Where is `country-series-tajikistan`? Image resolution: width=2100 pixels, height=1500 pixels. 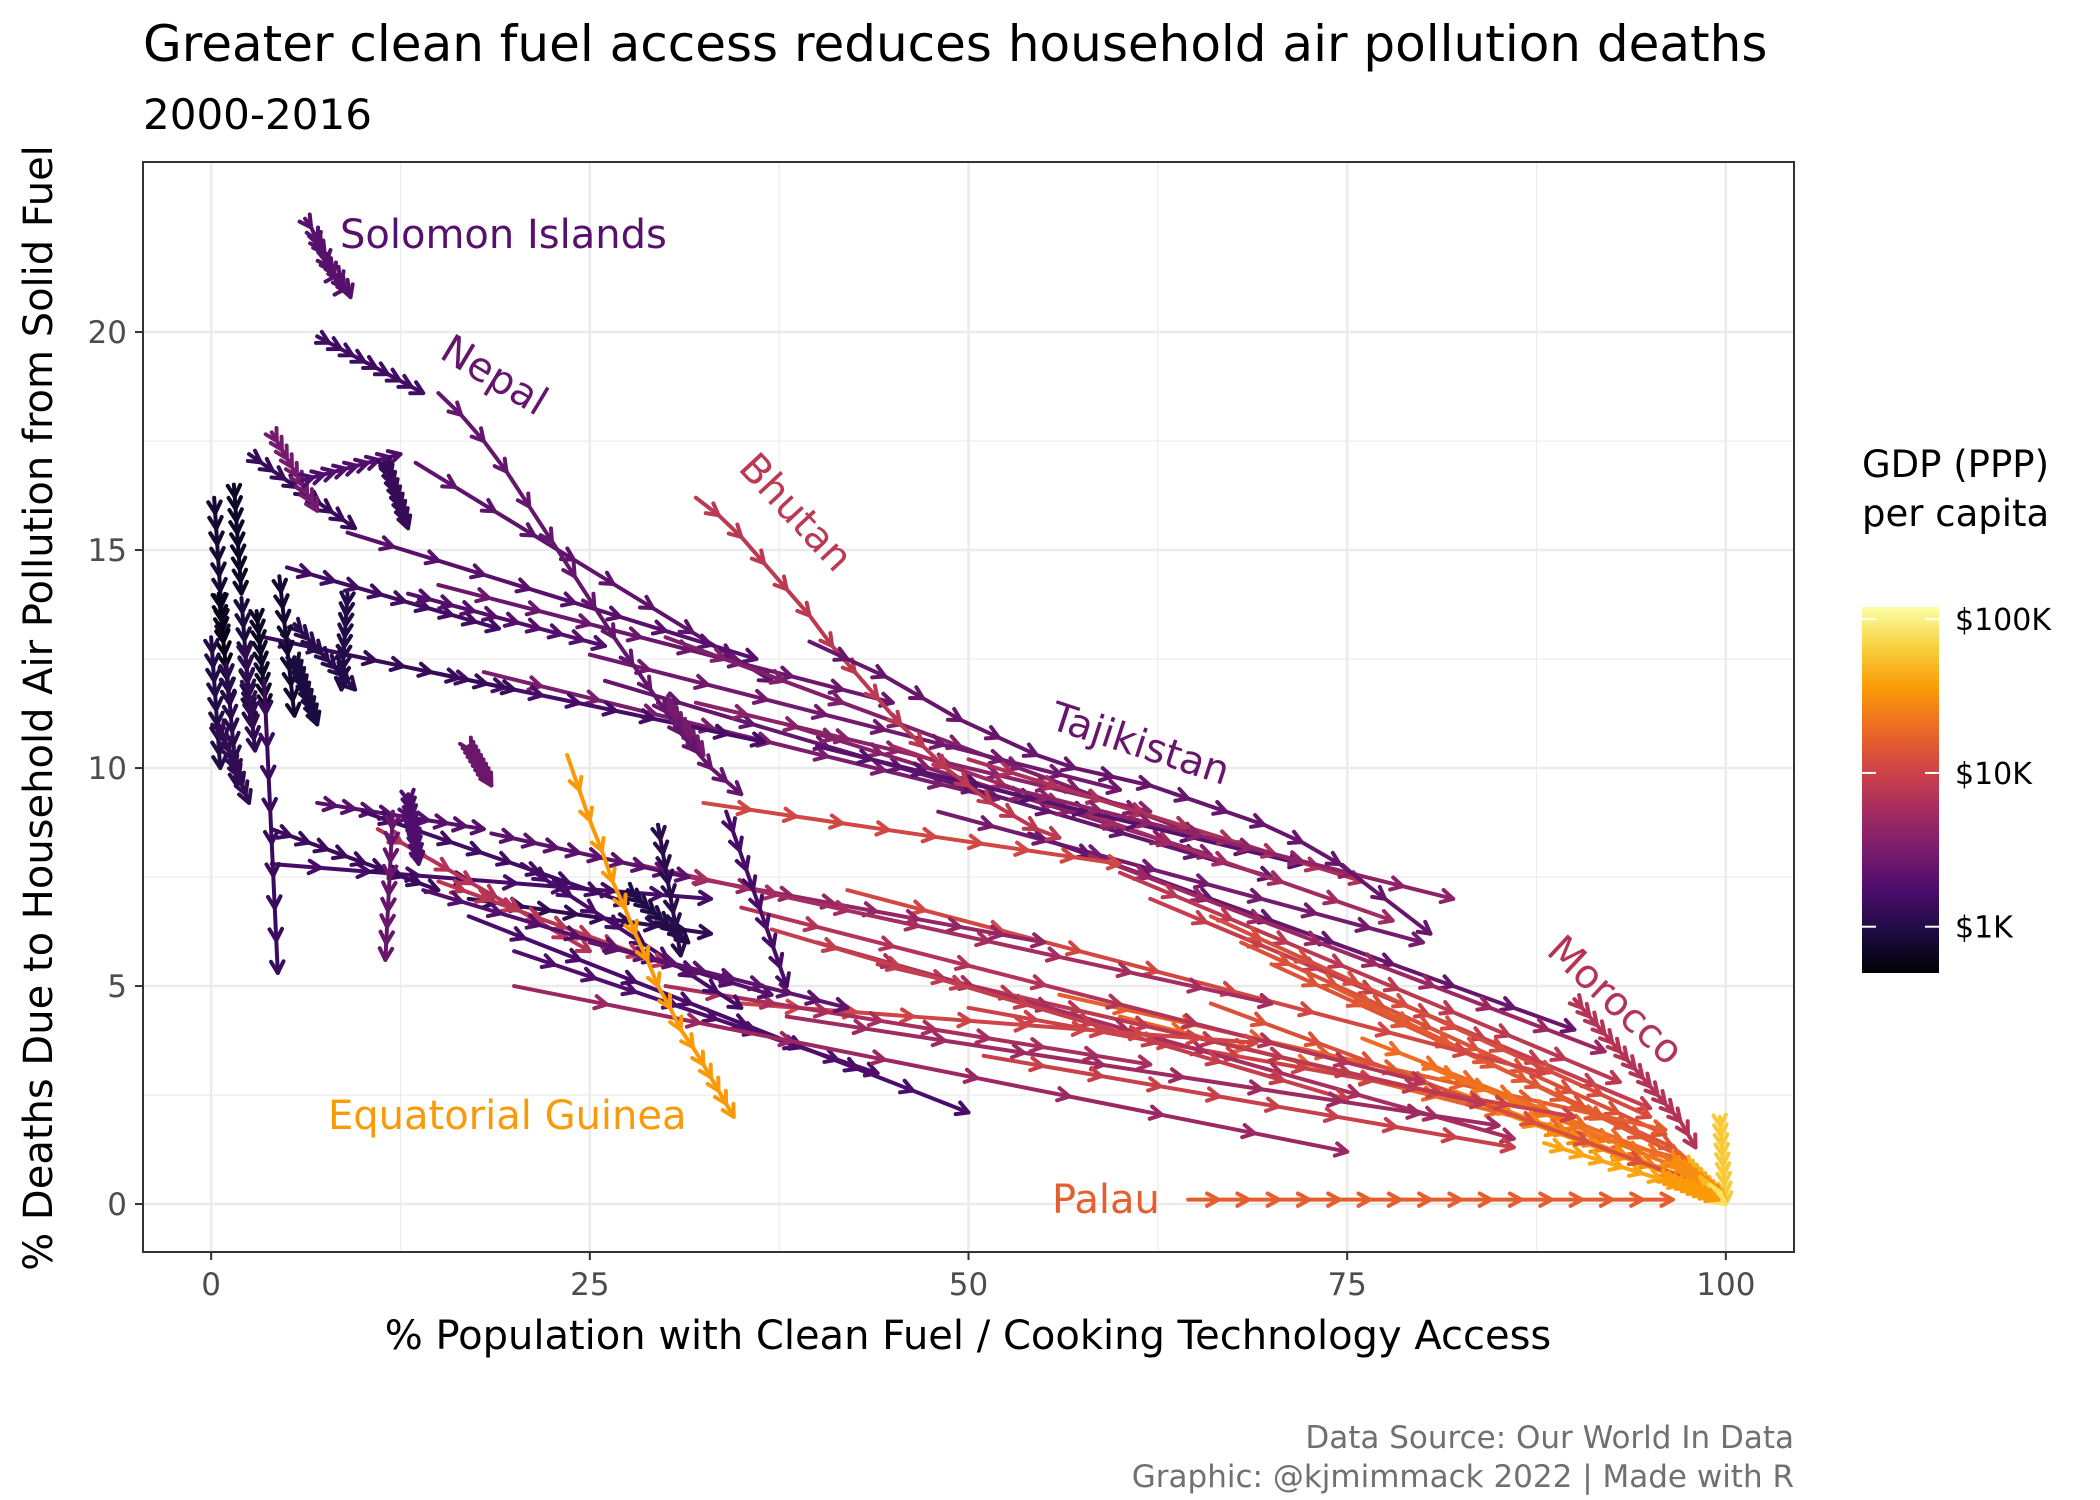 country-series-tajikistan is located at coordinates (1120, 787).